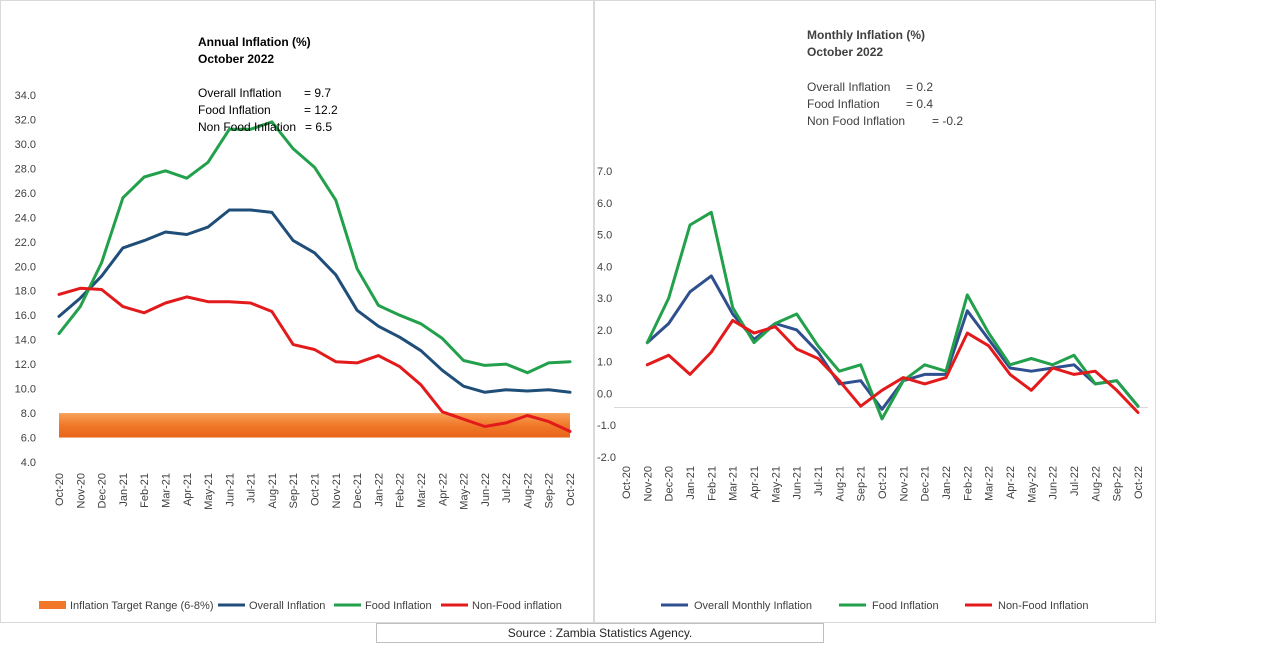 This screenshot has width=1261, height=671. What do you see at coordinates (103, 490) in the screenshot?
I see `annual-x-tick-label: Dec-20` at bounding box center [103, 490].